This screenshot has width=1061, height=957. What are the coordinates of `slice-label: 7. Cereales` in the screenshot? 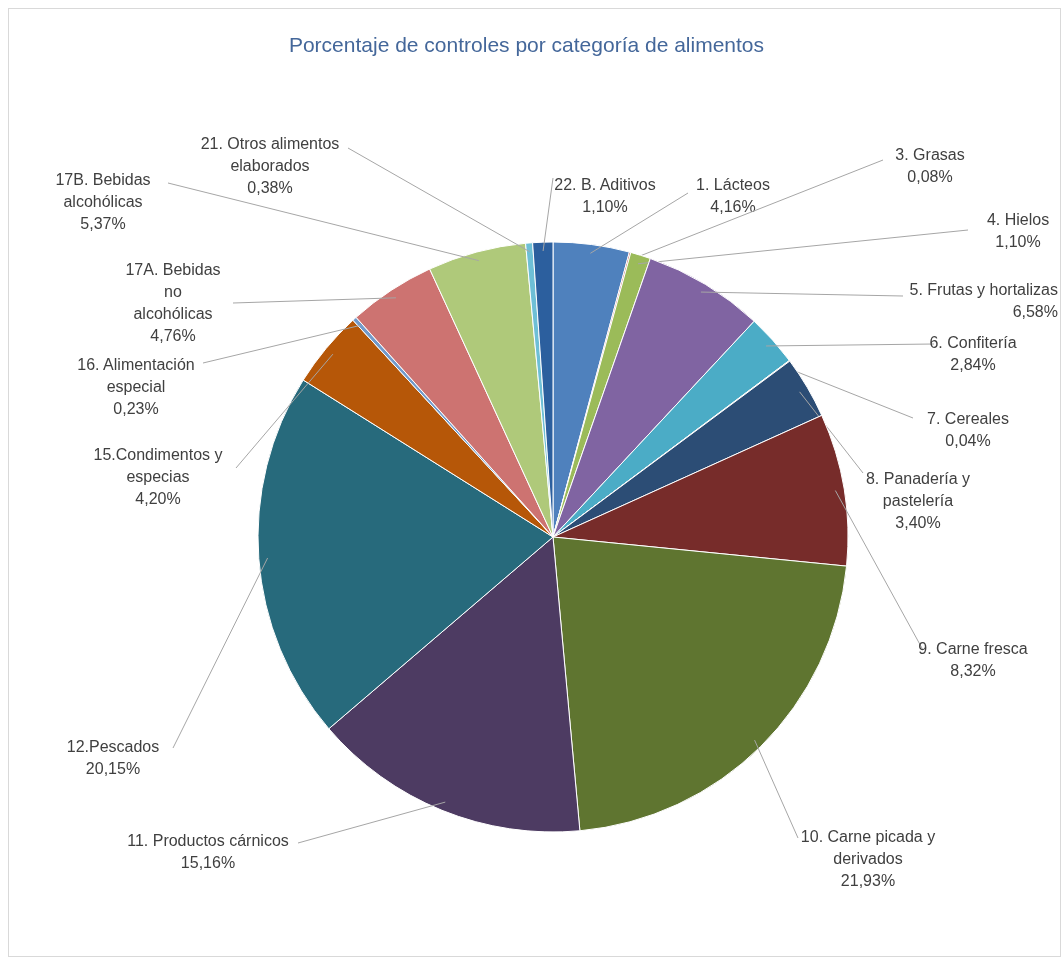 It's located at (968, 418).